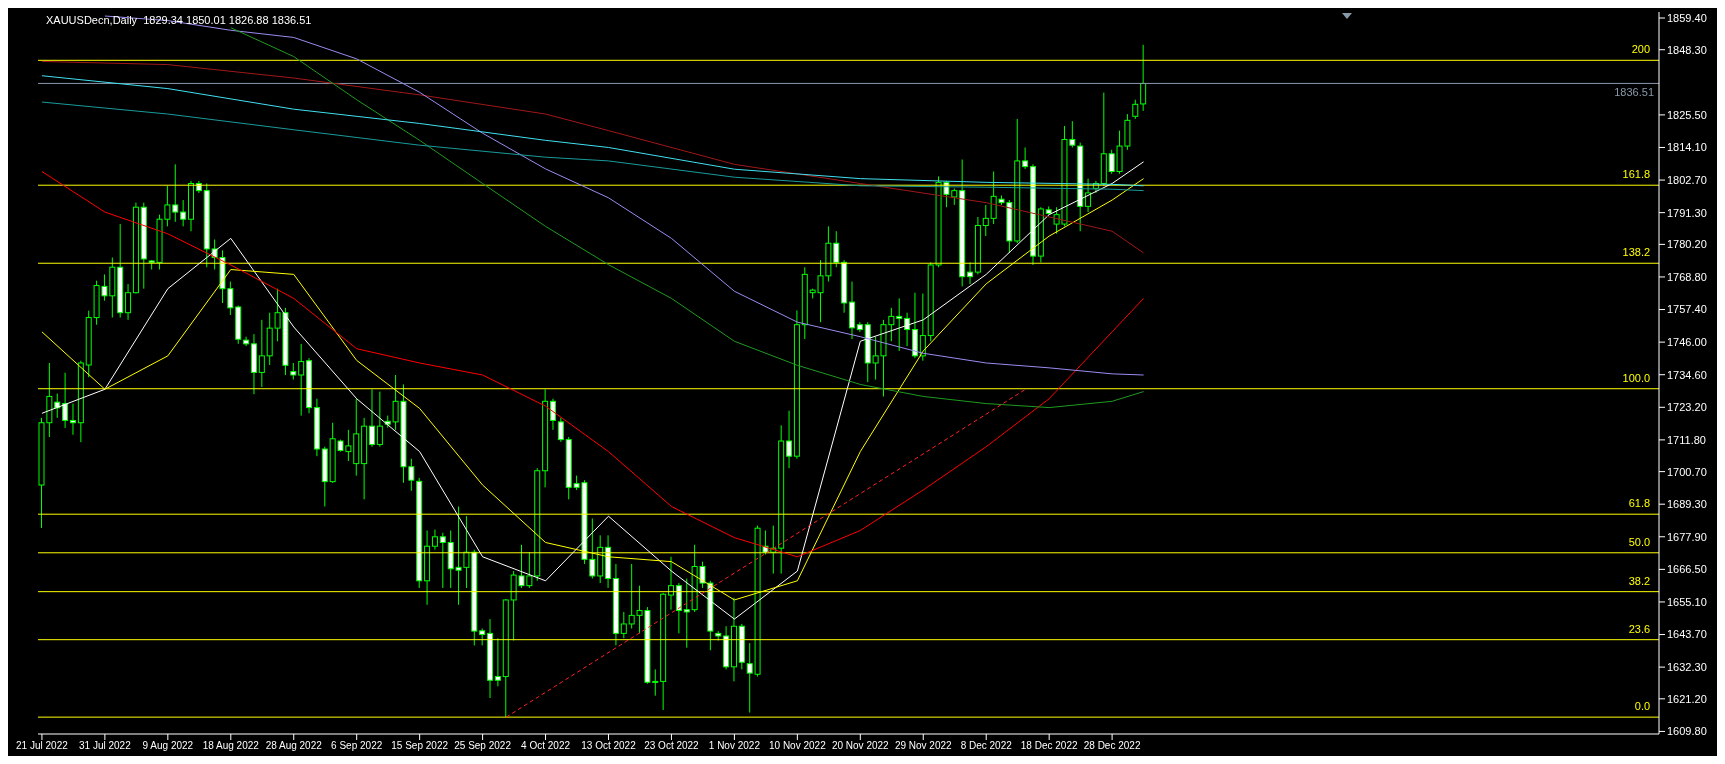 The image size is (1725, 764). I want to click on y-tick-label: 1757.40, so click(1687, 309).